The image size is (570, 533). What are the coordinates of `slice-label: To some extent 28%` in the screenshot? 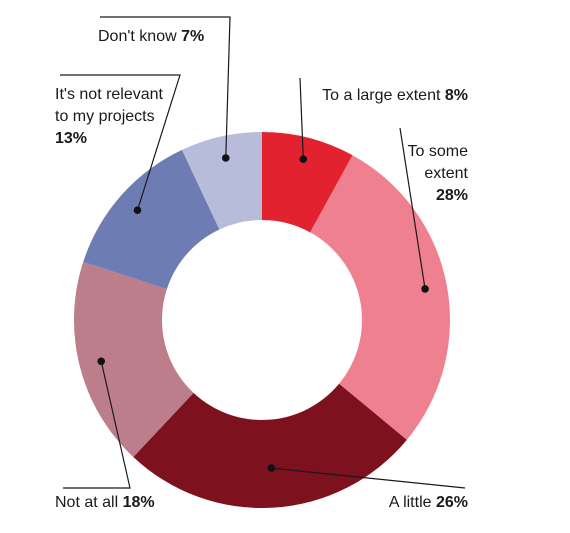 It's located at (438, 173).